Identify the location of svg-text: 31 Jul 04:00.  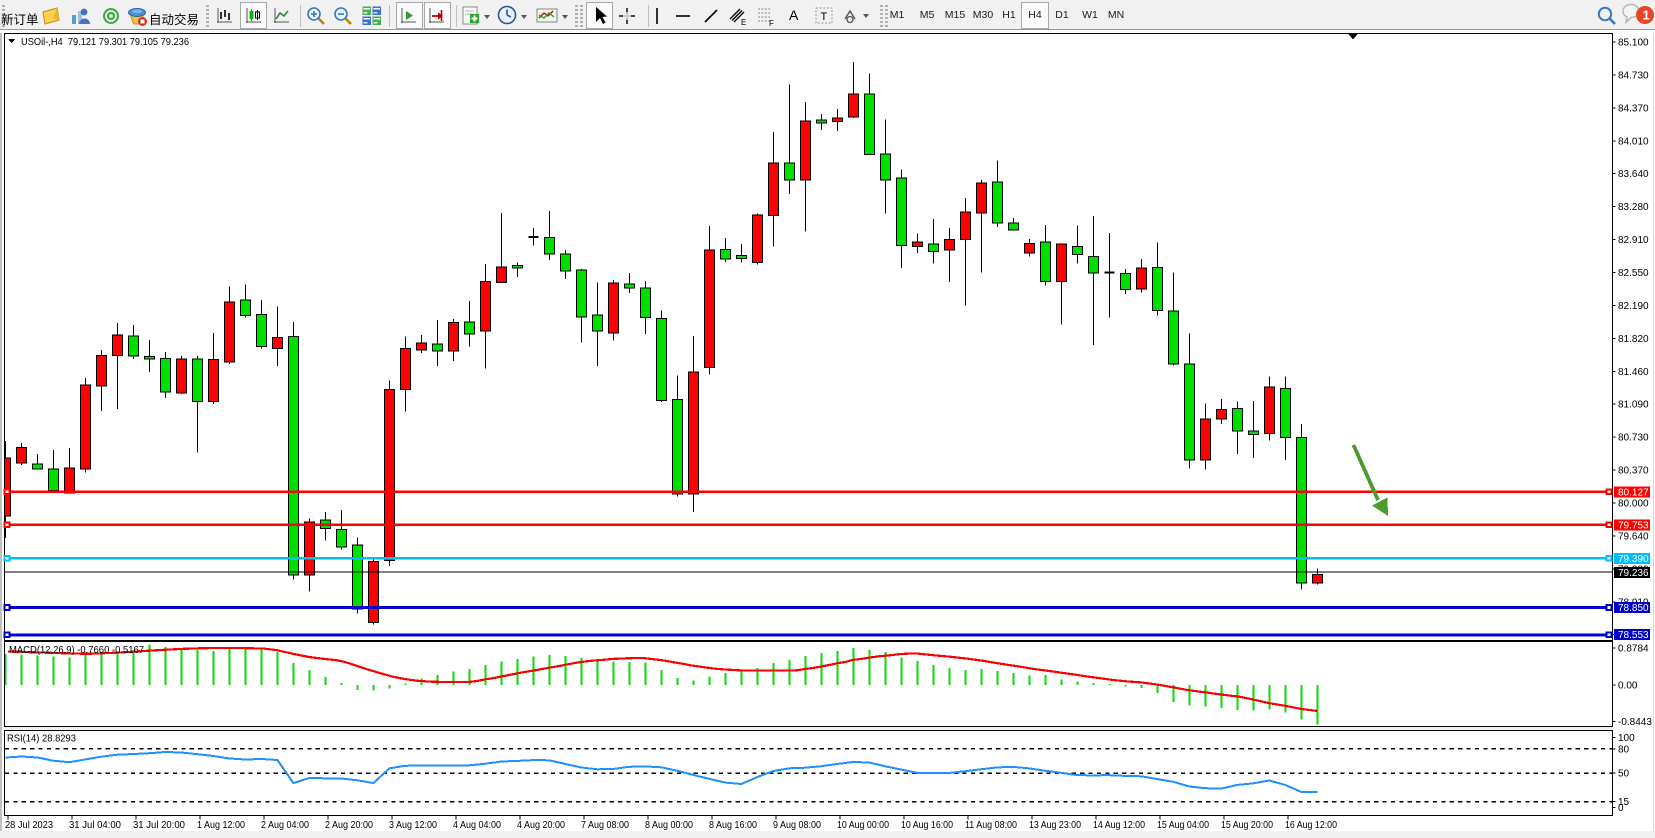
(95, 825).